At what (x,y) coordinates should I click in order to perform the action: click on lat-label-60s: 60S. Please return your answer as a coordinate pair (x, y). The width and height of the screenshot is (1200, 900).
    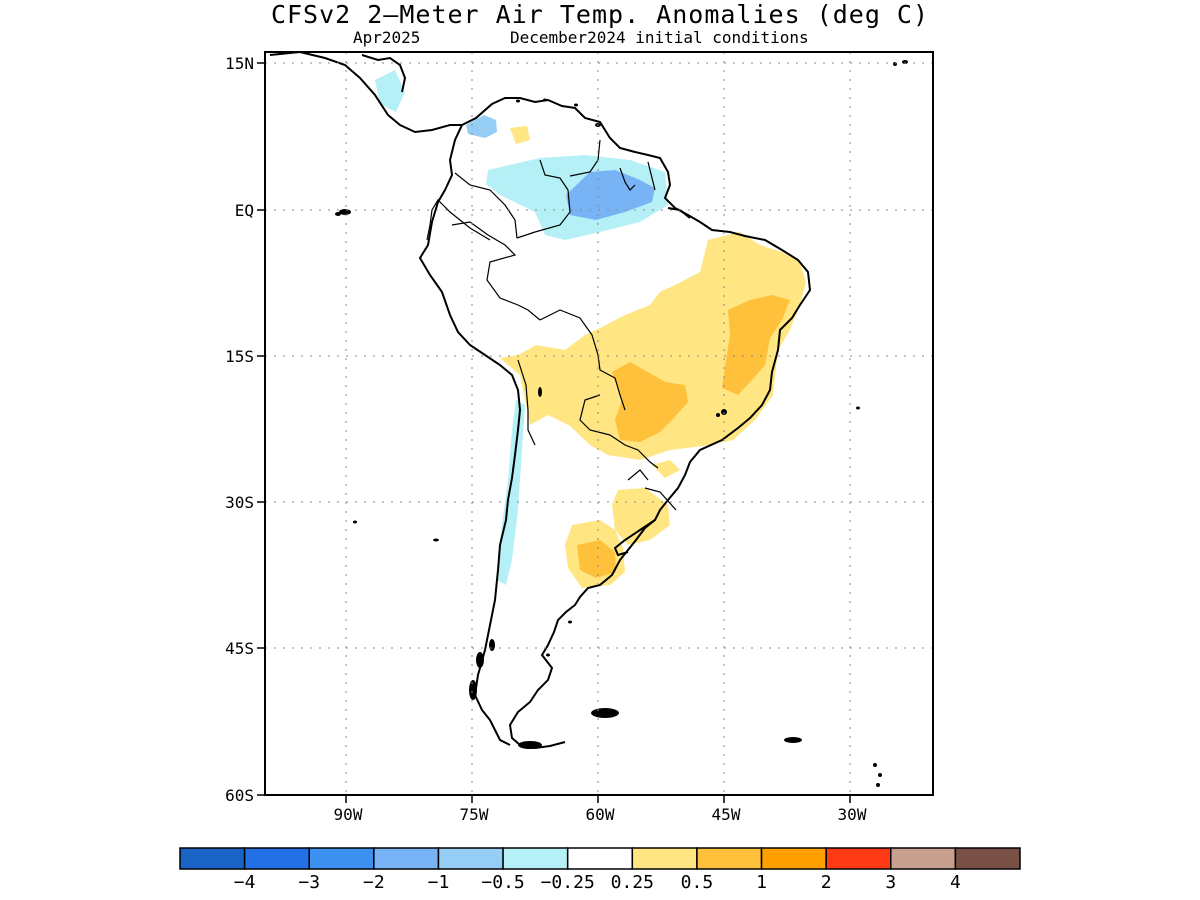
    Looking at the image, I should click on (239, 795).